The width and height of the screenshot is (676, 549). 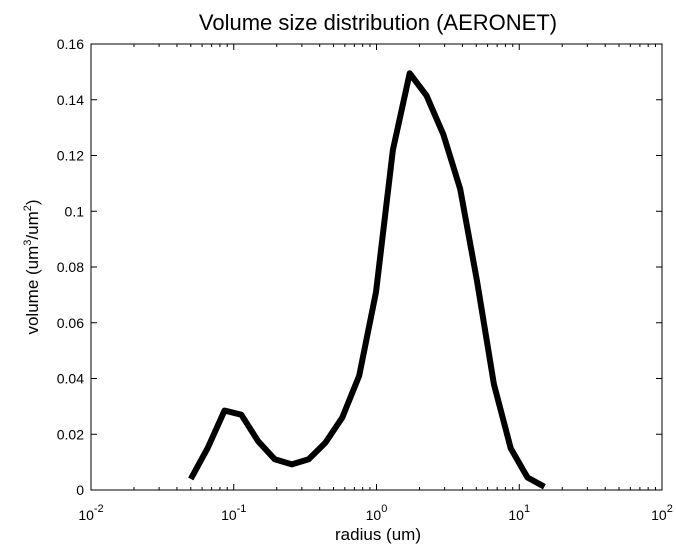 What do you see at coordinates (70, 156) in the screenshot?
I see `y-tick-label: 0.12` at bounding box center [70, 156].